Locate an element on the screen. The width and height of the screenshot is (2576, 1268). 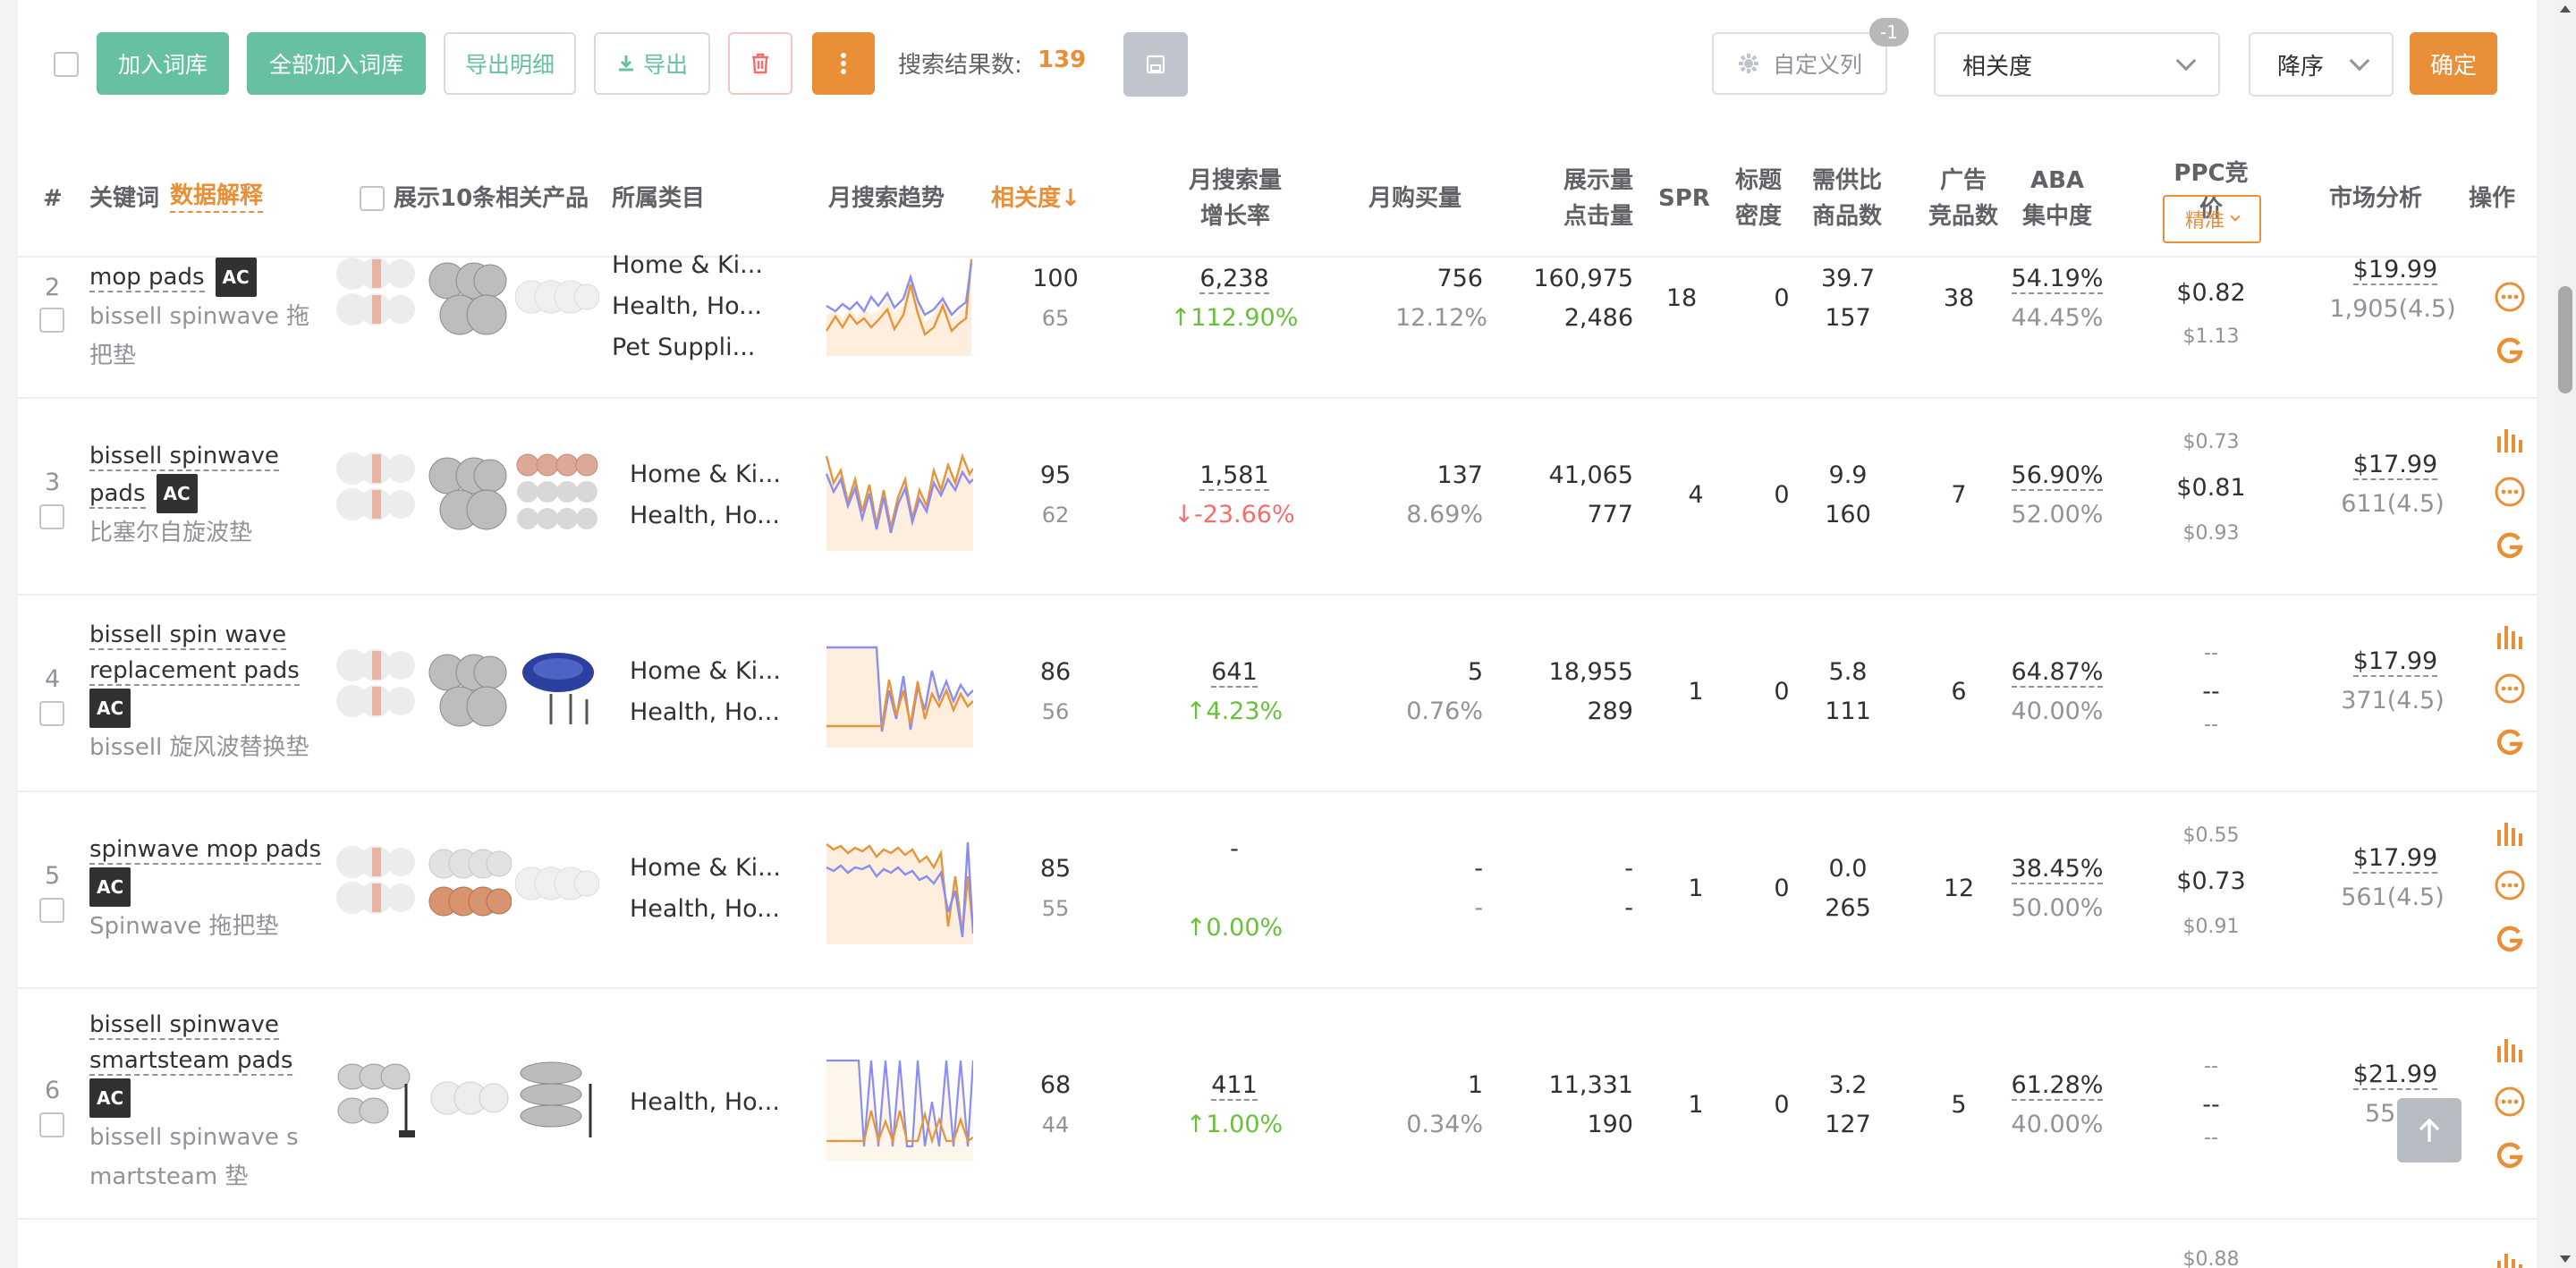
market-price: $19.99 is located at coordinates (2395, 270).